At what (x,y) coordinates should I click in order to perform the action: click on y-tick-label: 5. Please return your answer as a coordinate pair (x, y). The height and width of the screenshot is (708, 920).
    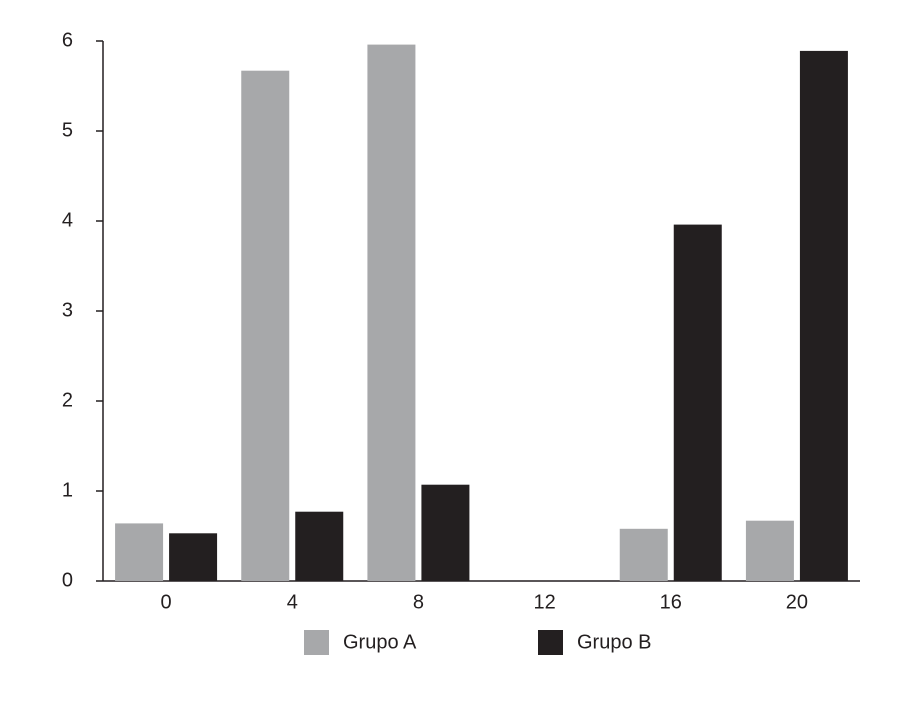
    Looking at the image, I should click on (67, 130).